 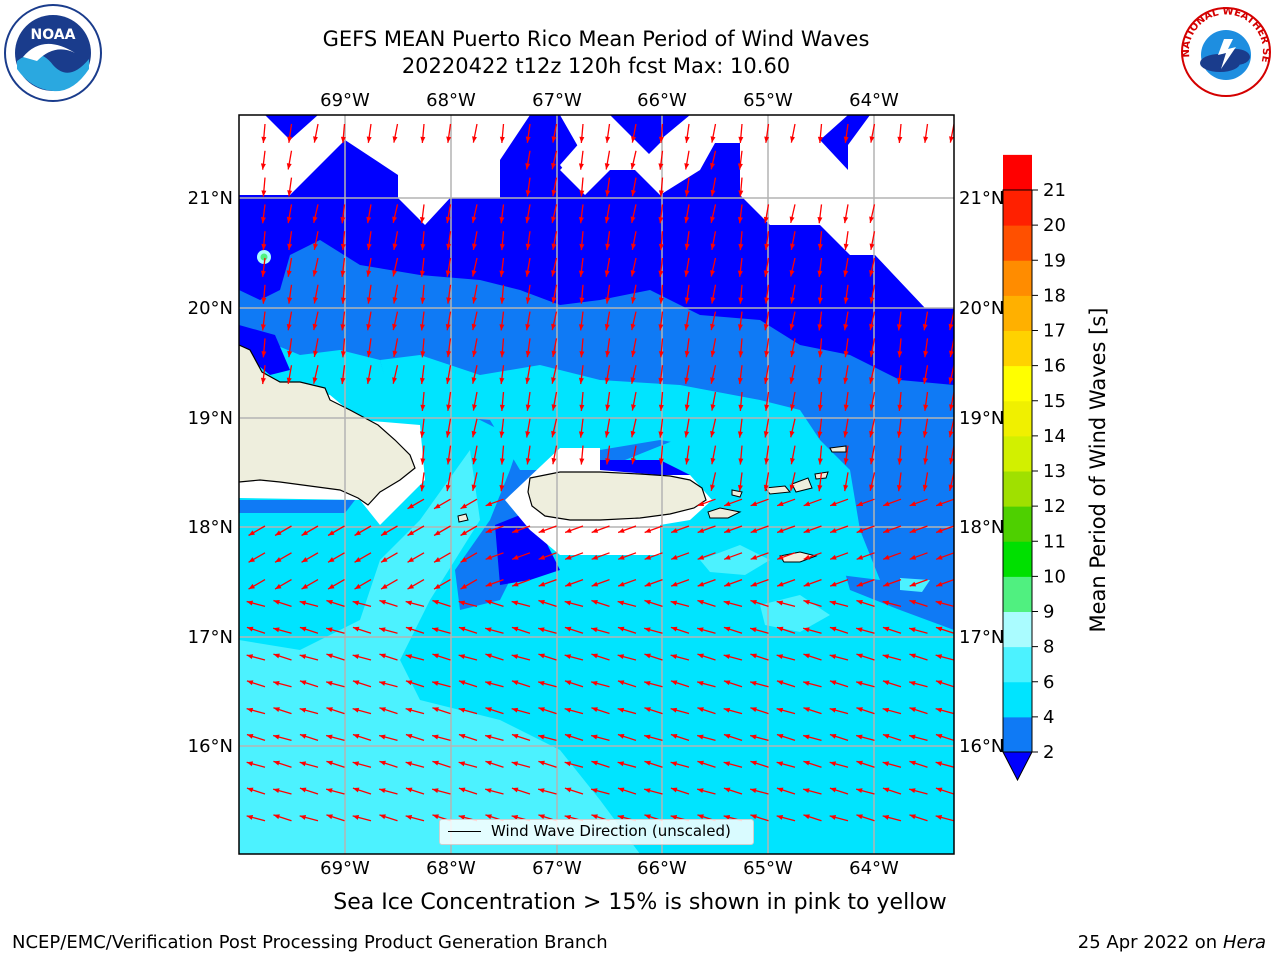 What do you see at coordinates (1017, 453) in the screenshot?
I see `colorbar-segment` at bounding box center [1017, 453].